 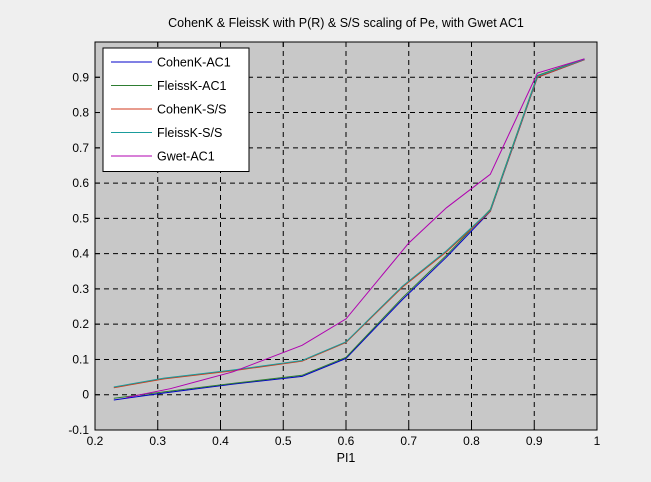 What do you see at coordinates (192, 86) in the screenshot?
I see `legend-label: FleissK-AC1` at bounding box center [192, 86].